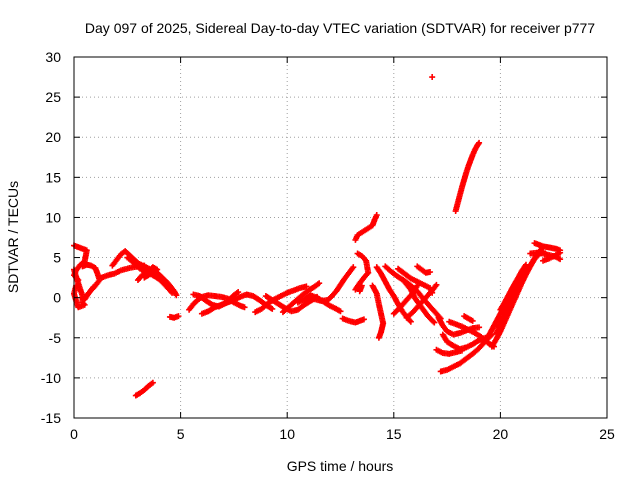  Describe the element at coordinates (405, 299) in the screenshot. I see `series-seg-late-g` at that location.